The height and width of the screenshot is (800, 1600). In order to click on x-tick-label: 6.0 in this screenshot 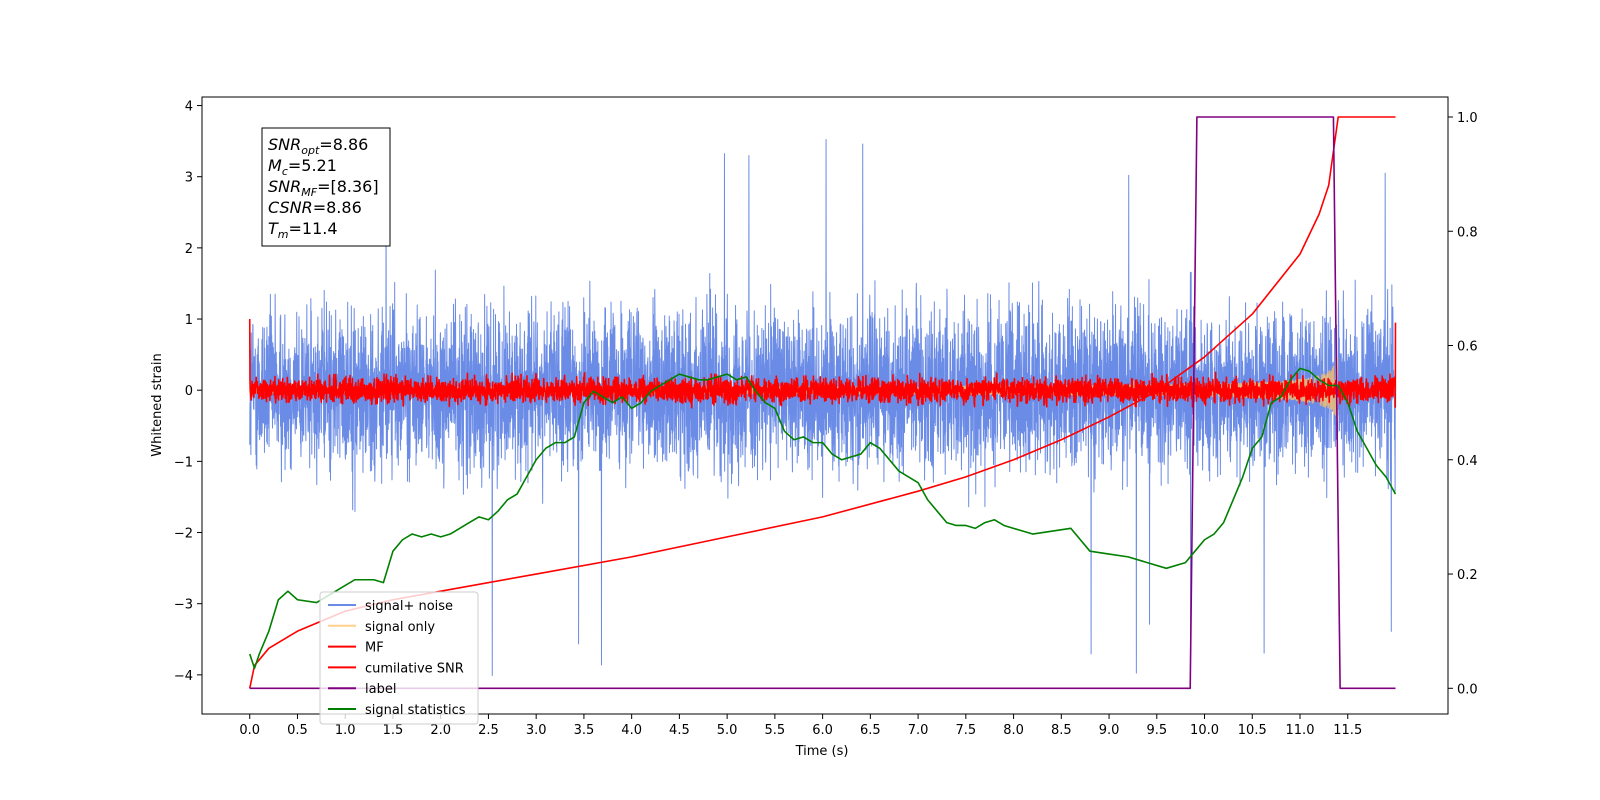, I will do `click(822, 730)`.